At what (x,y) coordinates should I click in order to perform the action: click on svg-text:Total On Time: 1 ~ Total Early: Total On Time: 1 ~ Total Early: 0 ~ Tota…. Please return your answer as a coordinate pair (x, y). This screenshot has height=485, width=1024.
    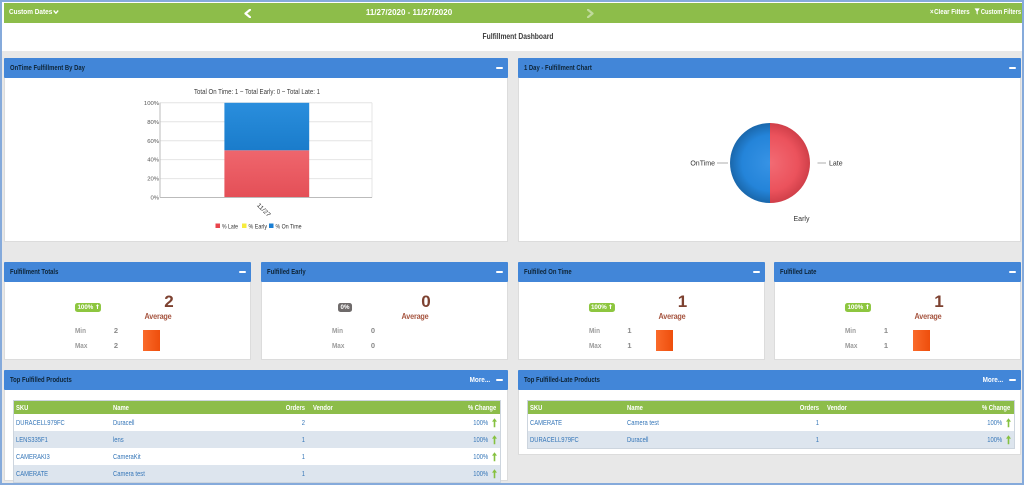
    Looking at the image, I should click on (257, 91).